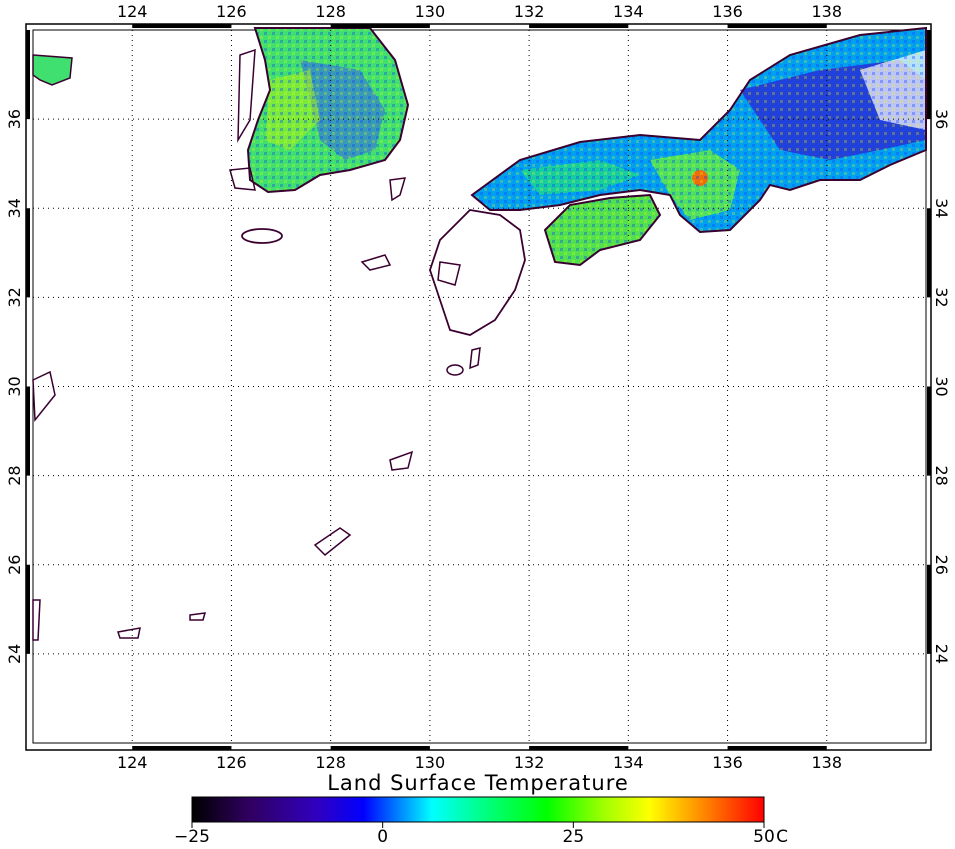  I want to click on lat-tick-label-right: 28, so click(941, 475).